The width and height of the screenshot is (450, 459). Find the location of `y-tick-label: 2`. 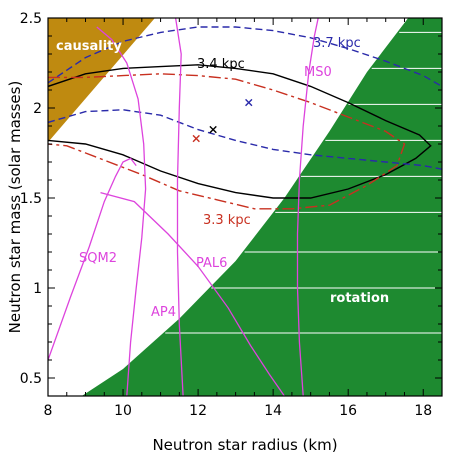

y-tick-label: 2 is located at coordinates (37, 109).